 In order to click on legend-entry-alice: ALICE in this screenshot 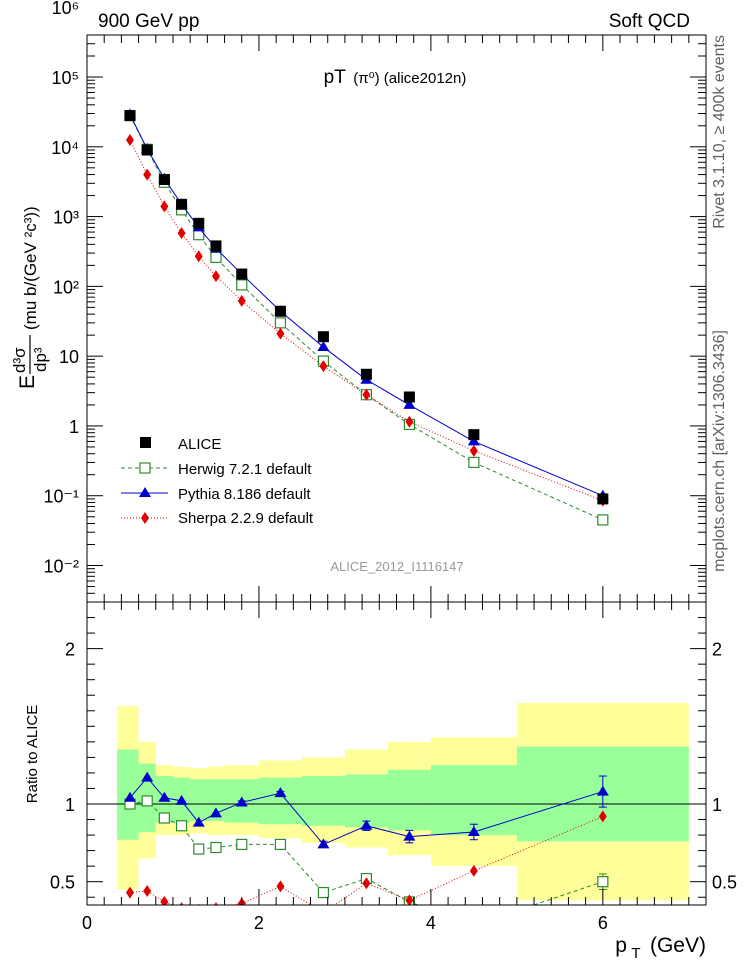, I will do `click(180, 444)`.